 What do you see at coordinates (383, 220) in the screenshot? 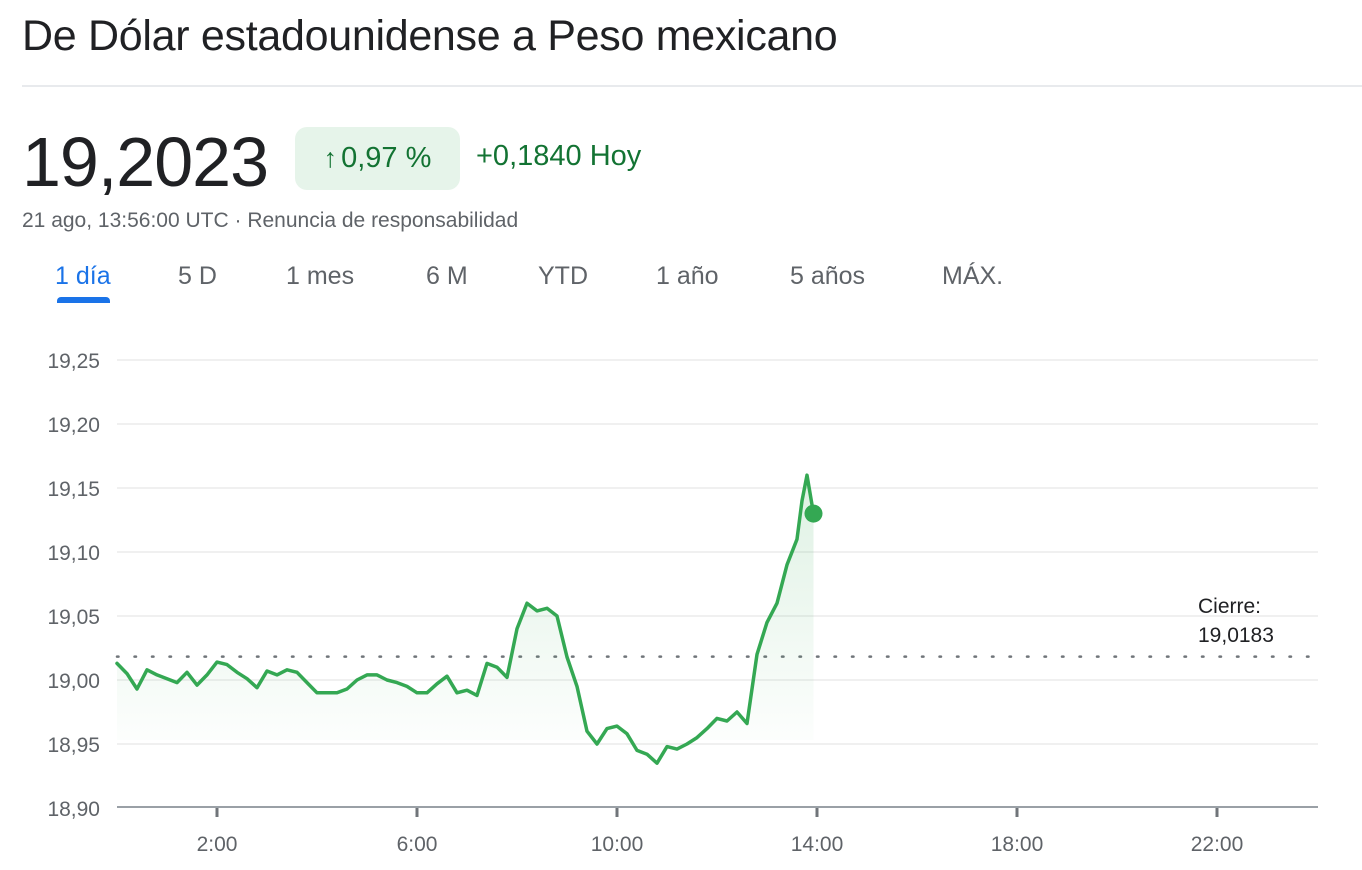
I see `disclaimer-link: Renuncia de responsabilidad` at bounding box center [383, 220].